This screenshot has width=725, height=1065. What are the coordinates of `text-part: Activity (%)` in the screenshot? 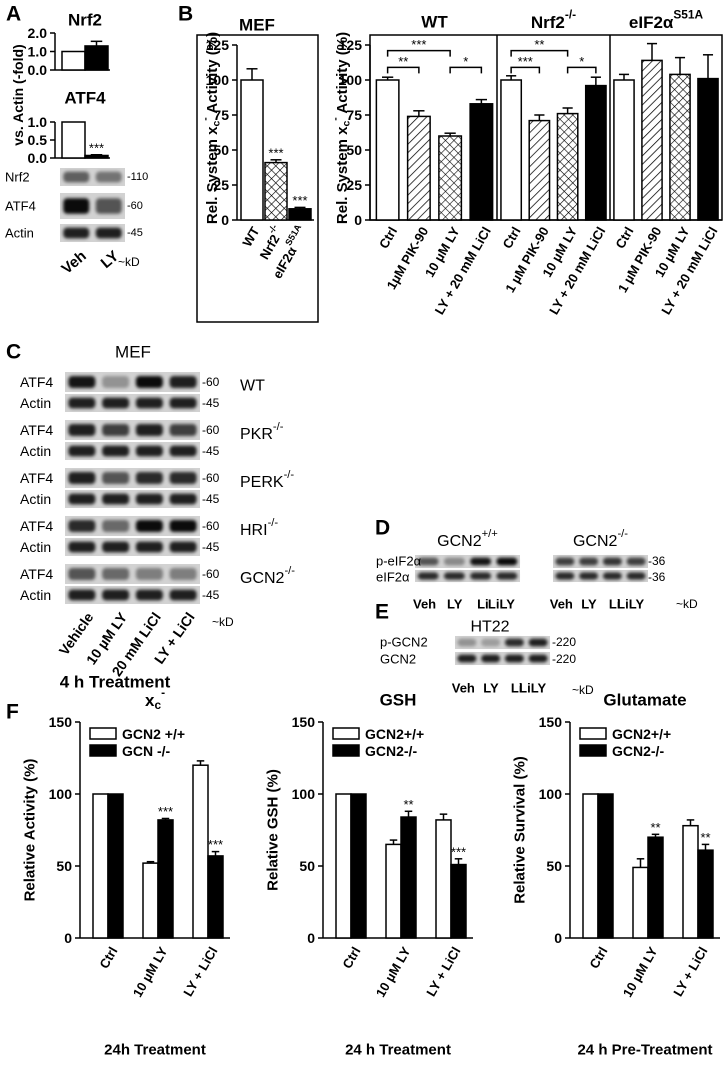 It's located at (342, 74).